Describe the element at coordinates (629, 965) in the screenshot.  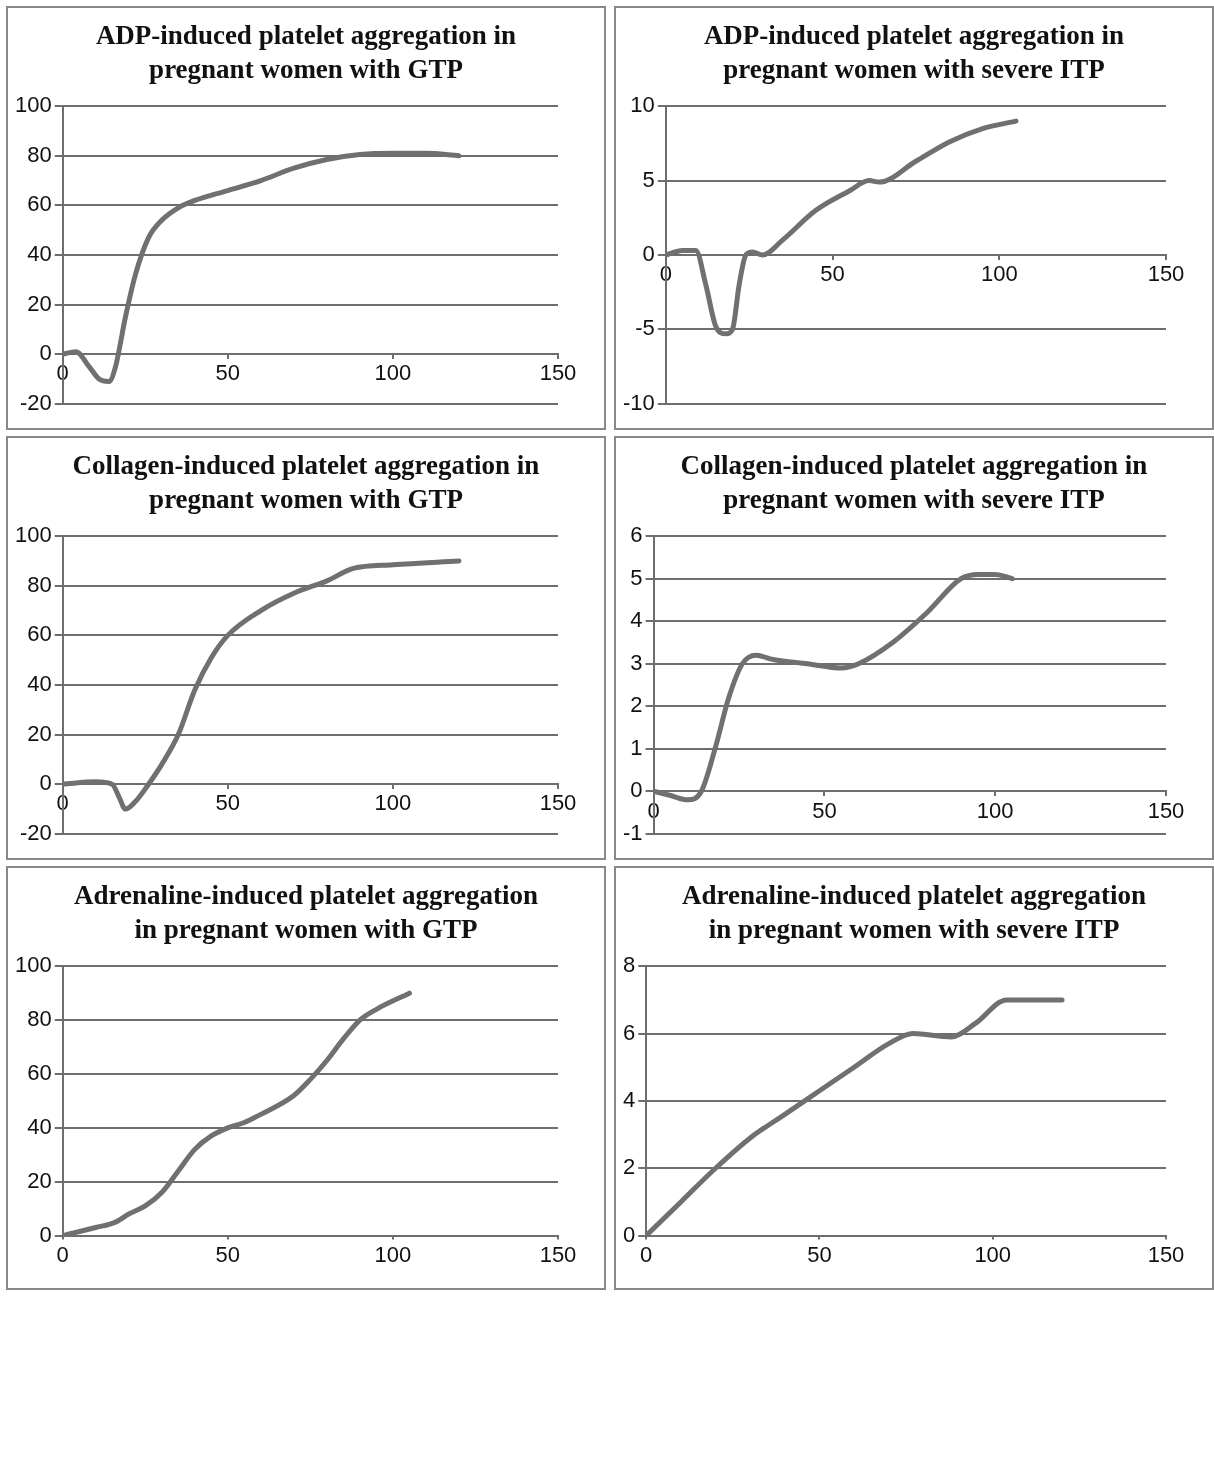
I see `y-tick-label: 8` at that location.